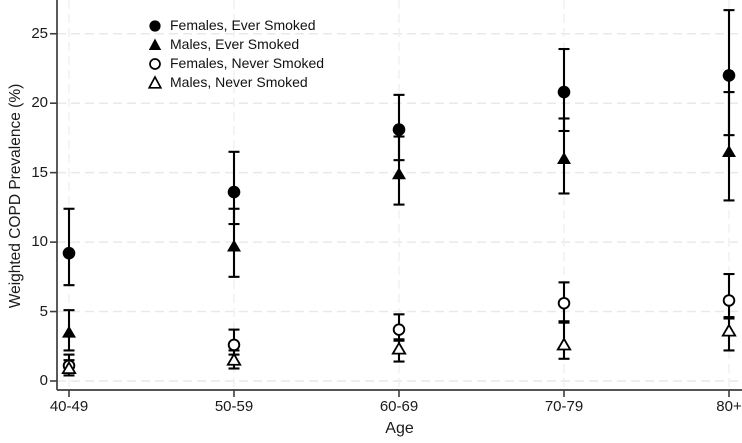 This screenshot has width=742, height=443. What do you see at coordinates (39, 33) in the screenshot?
I see `y-tick-label: 25` at bounding box center [39, 33].